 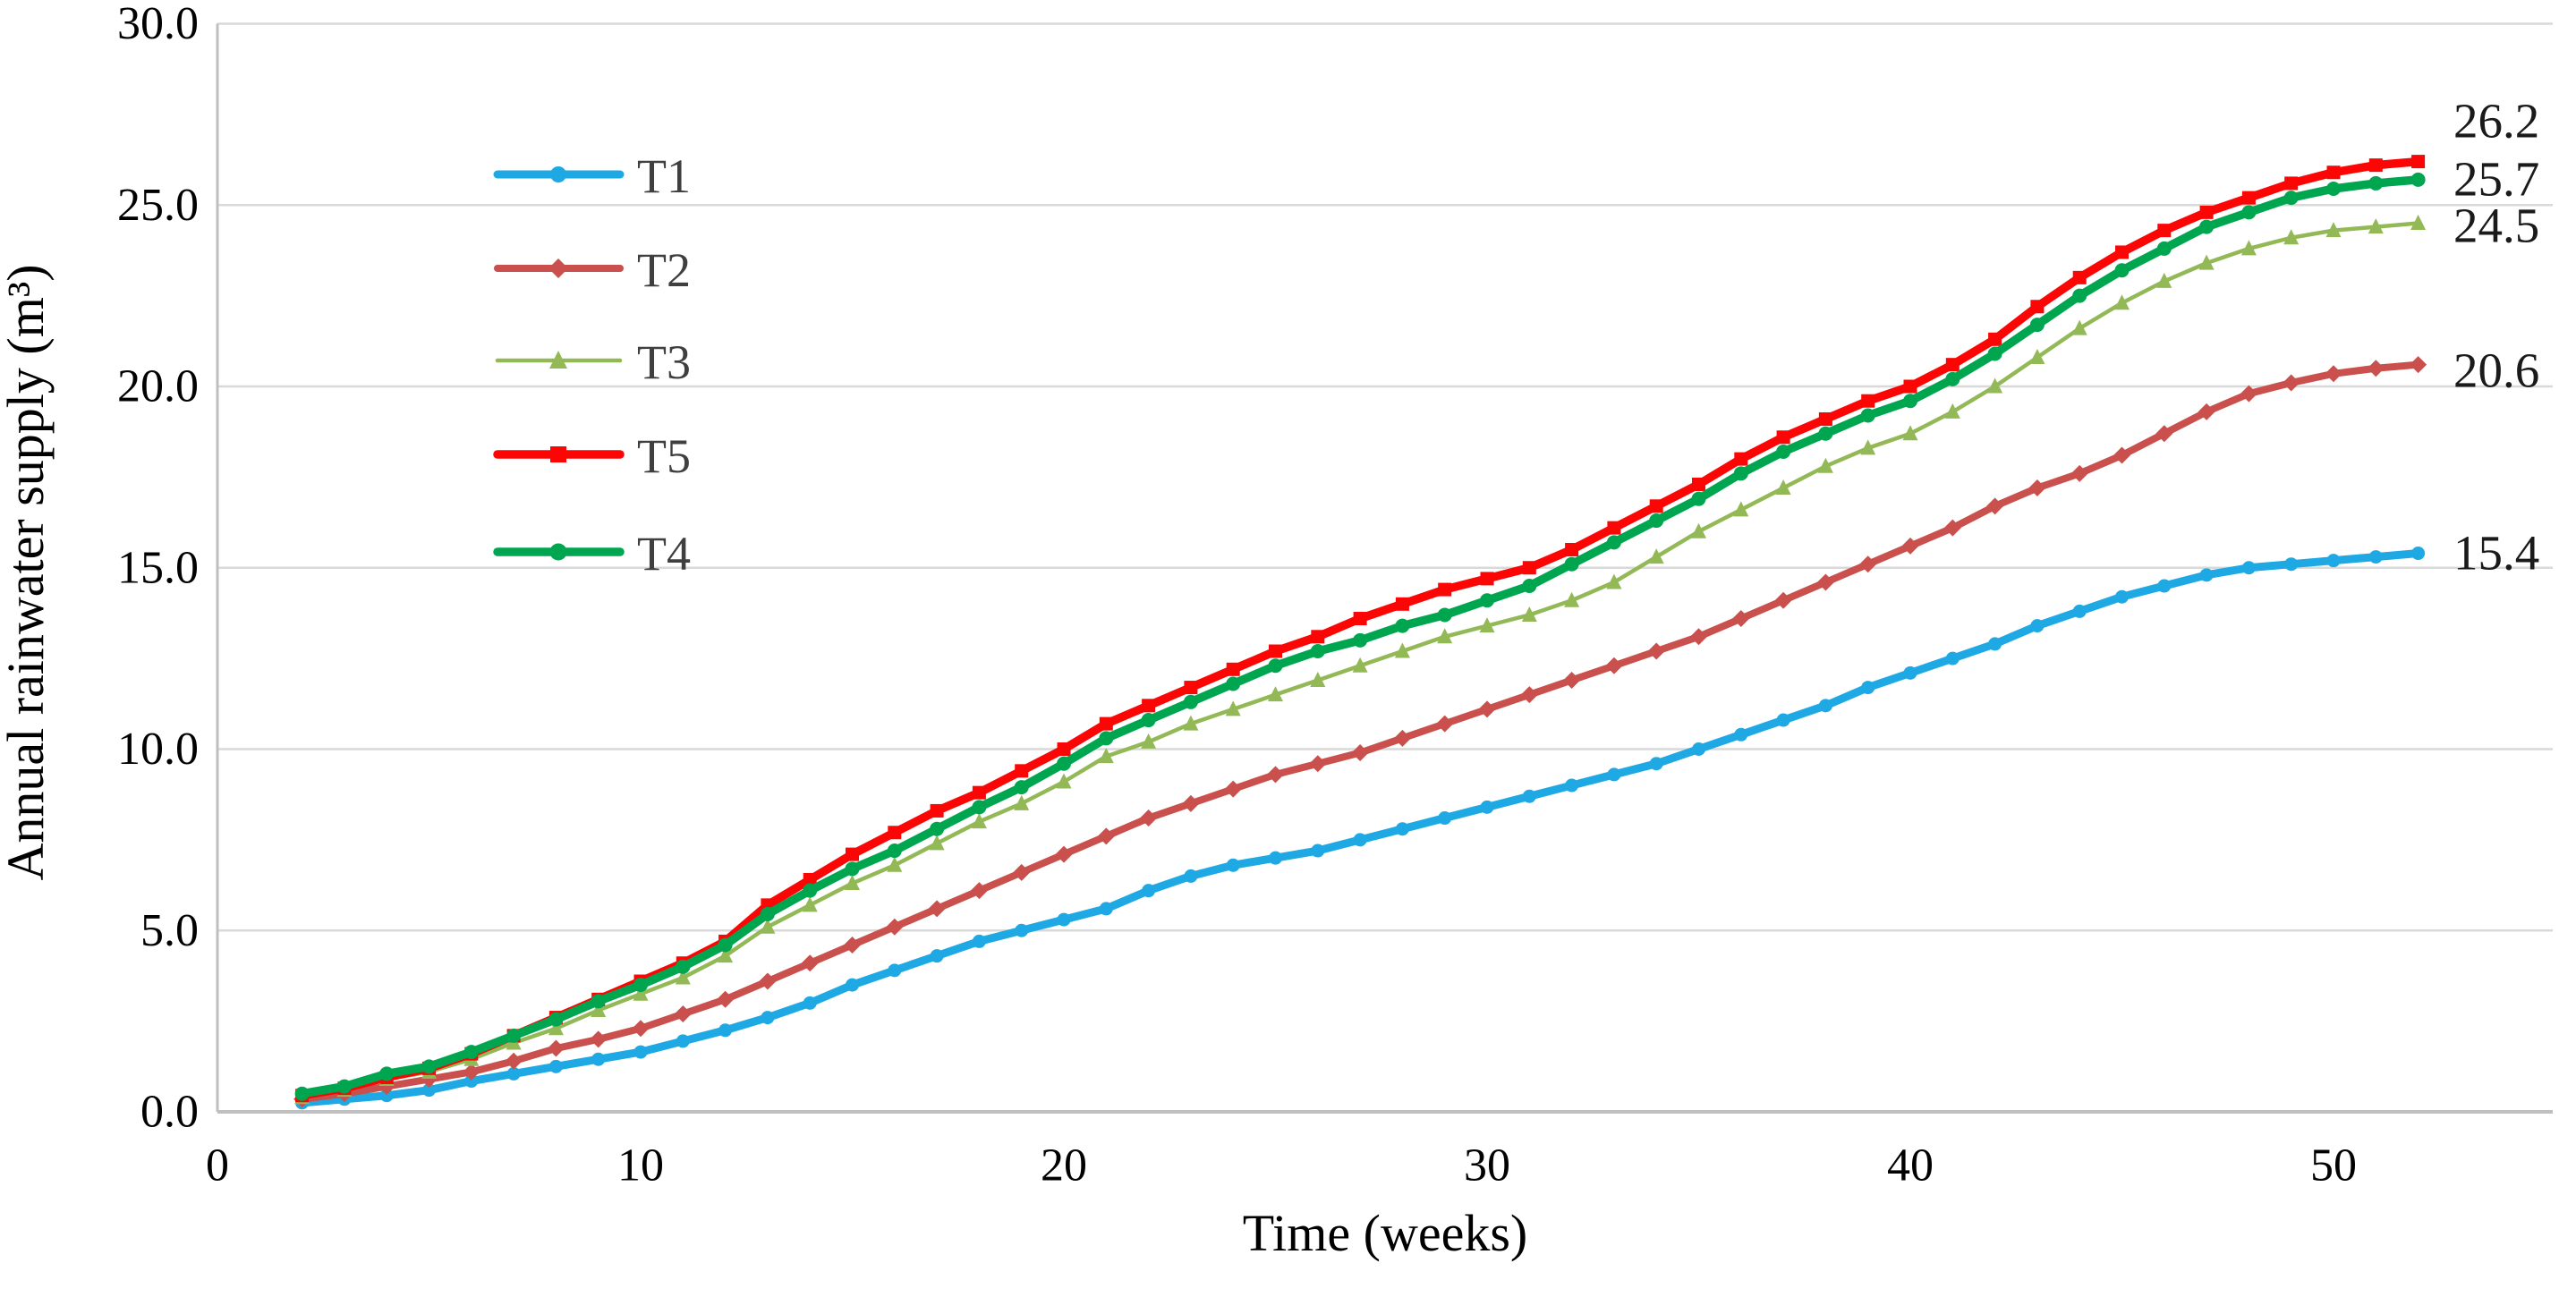 What do you see at coordinates (593, 362) in the screenshot?
I see `legend-item-T3: T3` at bounding box center [593, 362].